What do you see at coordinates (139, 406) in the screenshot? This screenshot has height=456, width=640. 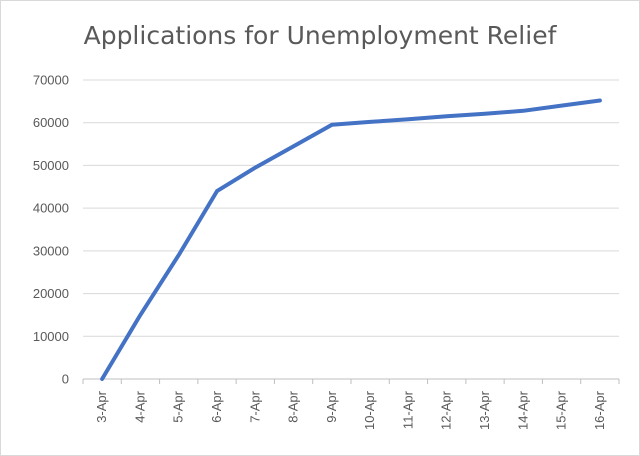 I see `x-tick-label: 4-Apr` at bounding box center [139, 406].